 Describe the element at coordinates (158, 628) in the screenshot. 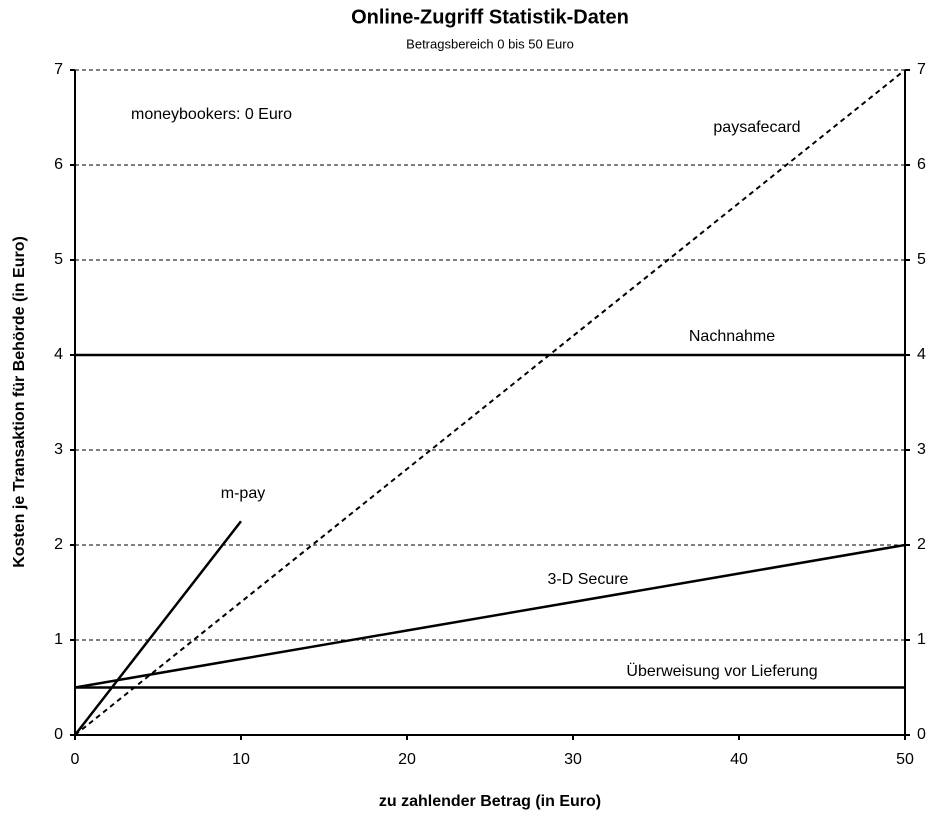

I see `series-line` at that location.